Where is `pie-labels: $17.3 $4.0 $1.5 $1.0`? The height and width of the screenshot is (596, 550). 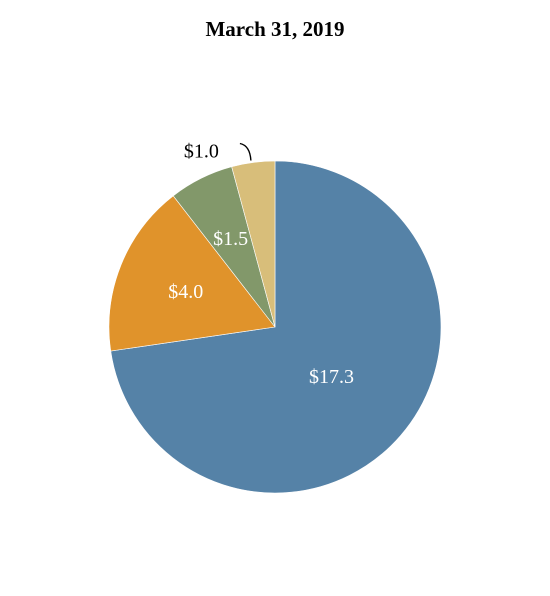 pie-labels: $17.3 $4.0 $1.5 $1.0 is located at coordinates (261, 264).